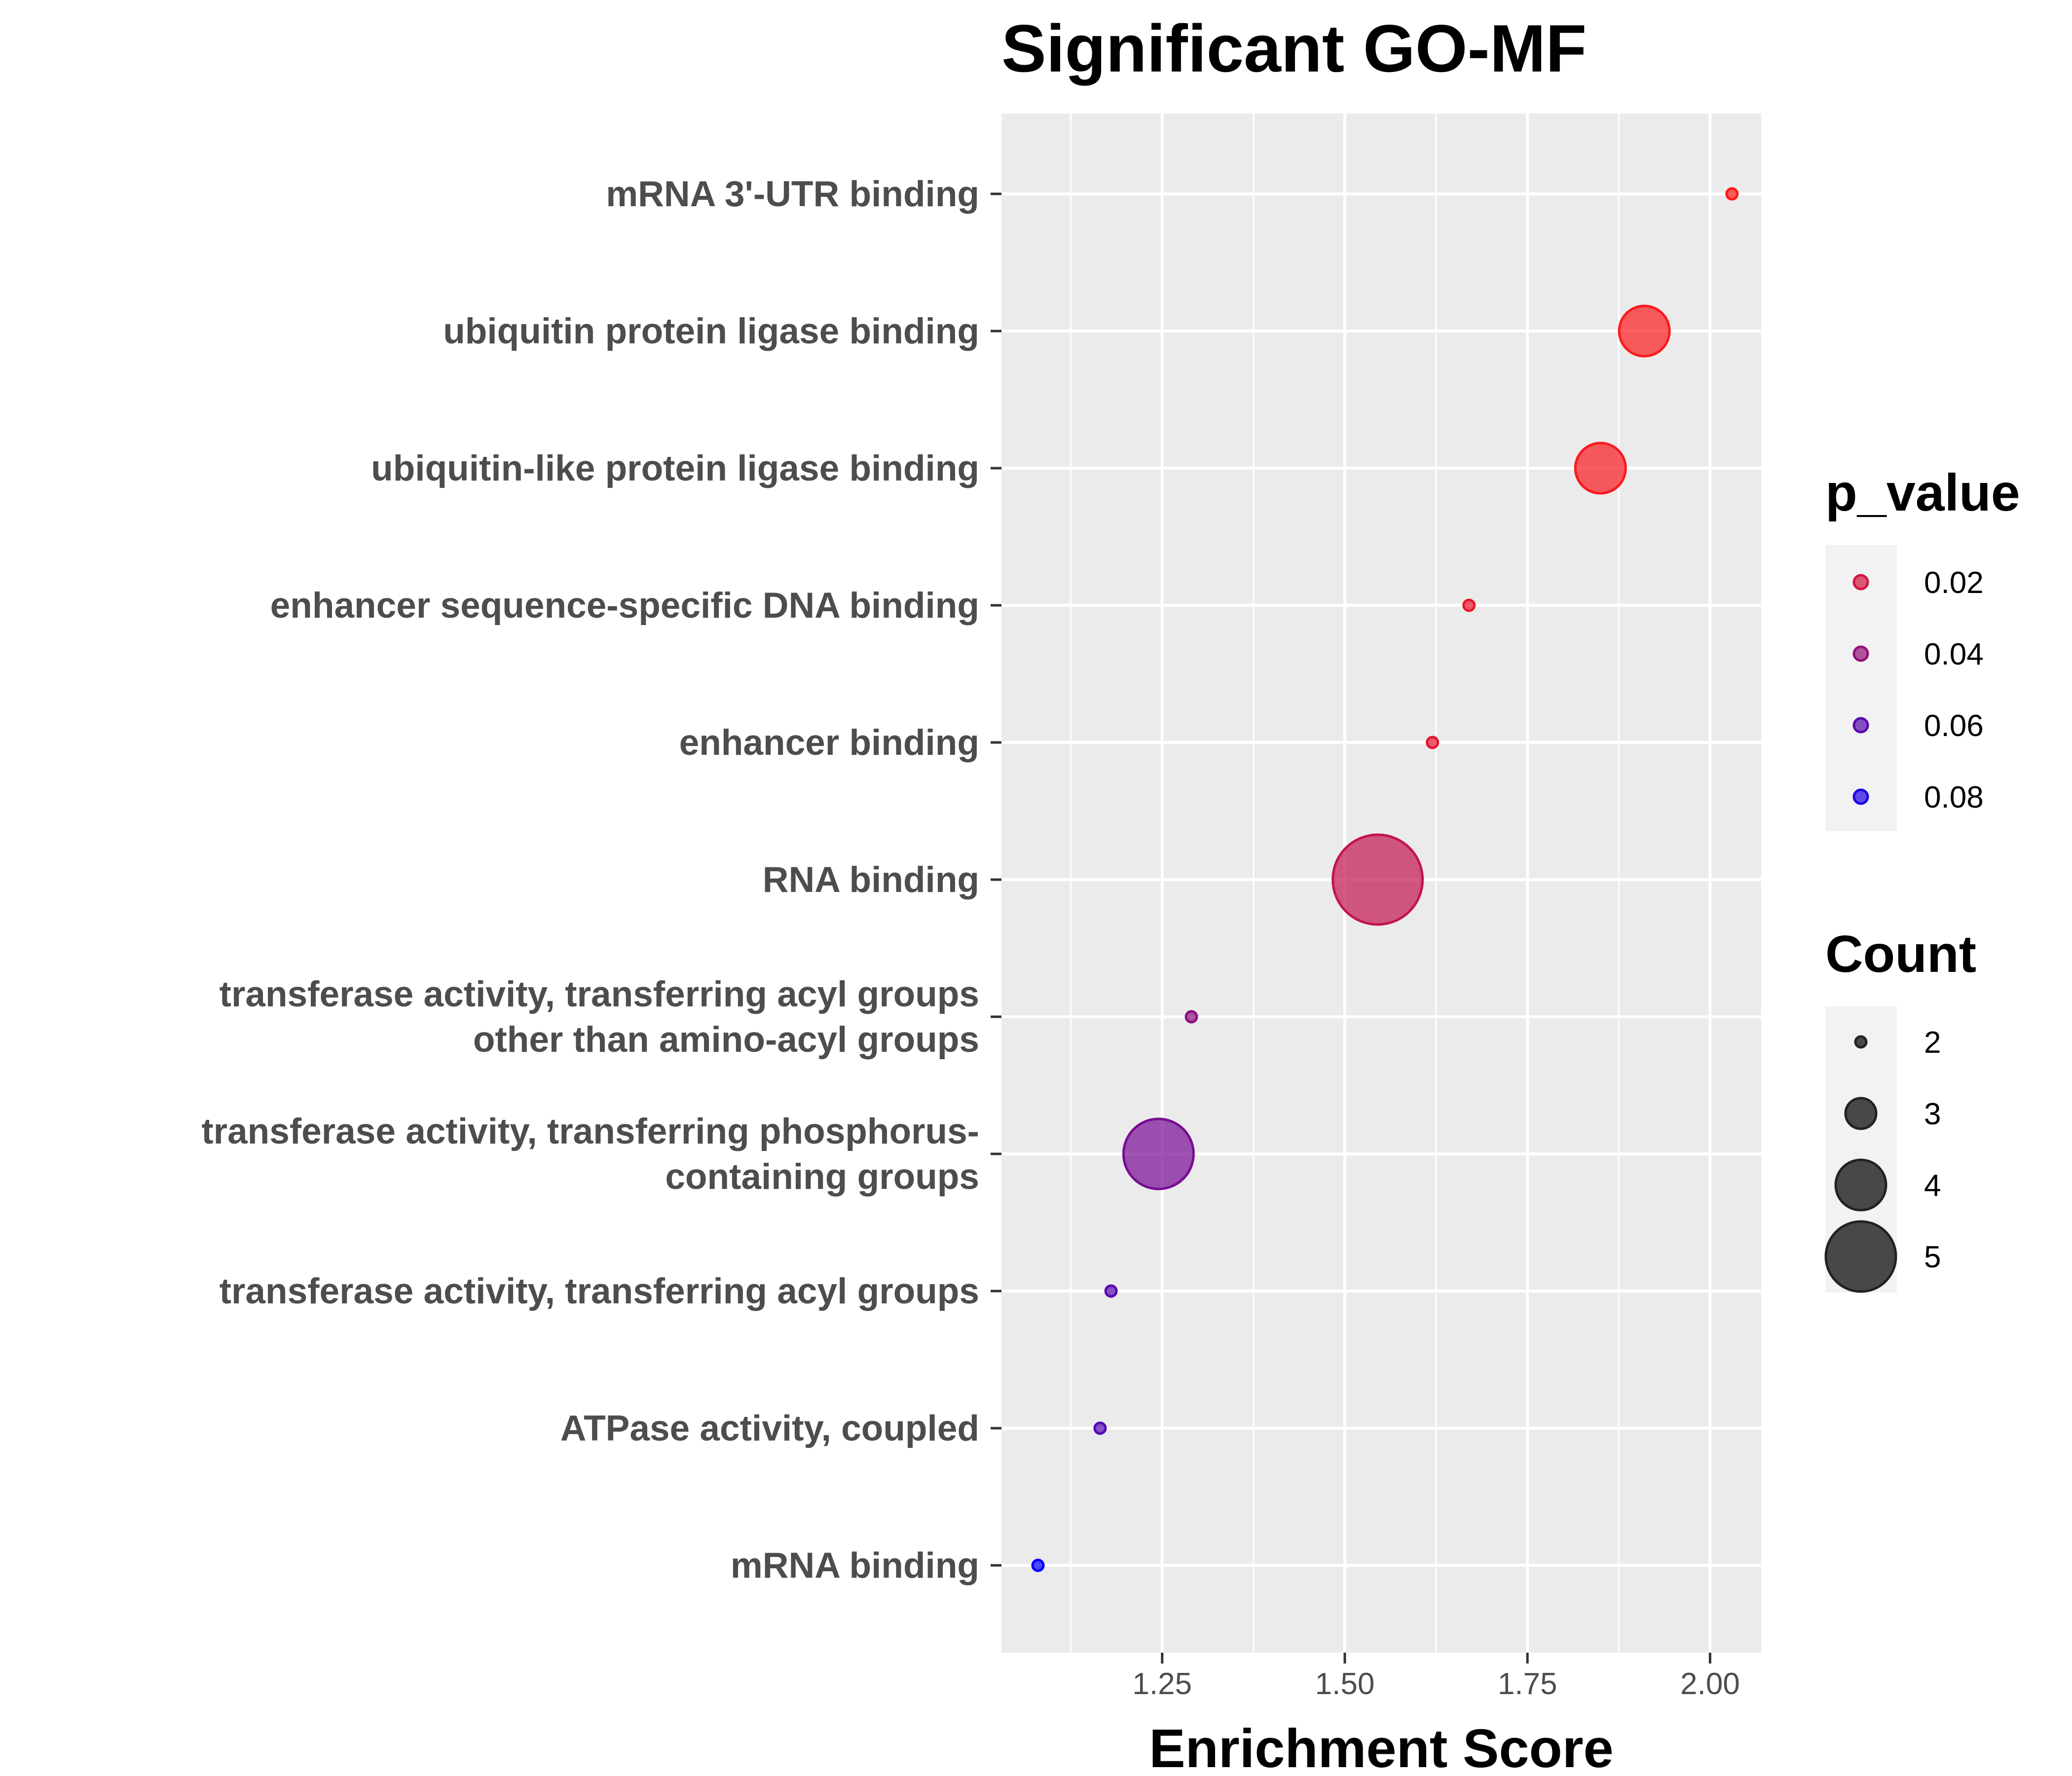  What do you see at coordinates (1954, 654) in the screenshot?
I see `legend-color-label: 0.04` at bounding box center [1954, 654].